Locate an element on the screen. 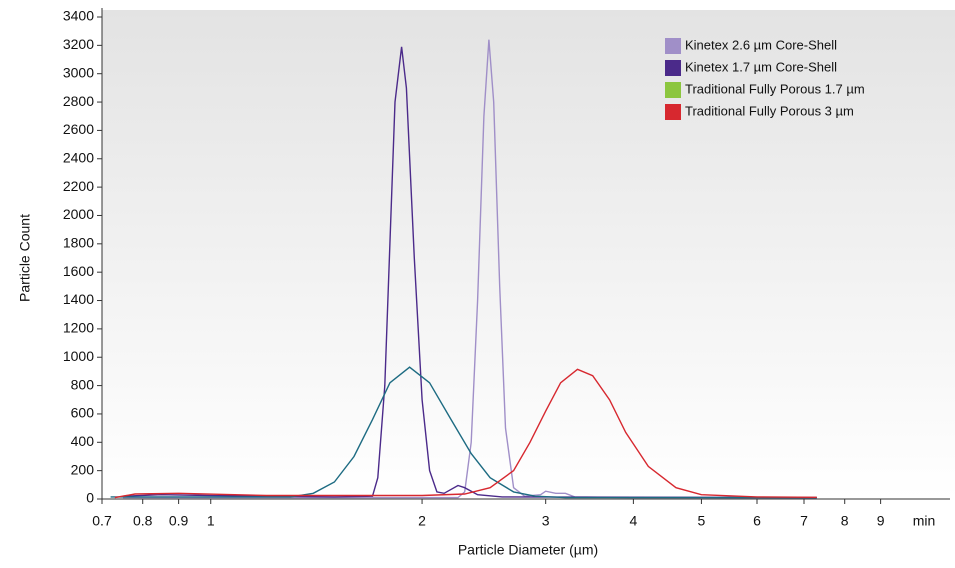 The width and height of the screenshot is (955, 568). x-tick-label: 1 is located at coordinates (211, 521).